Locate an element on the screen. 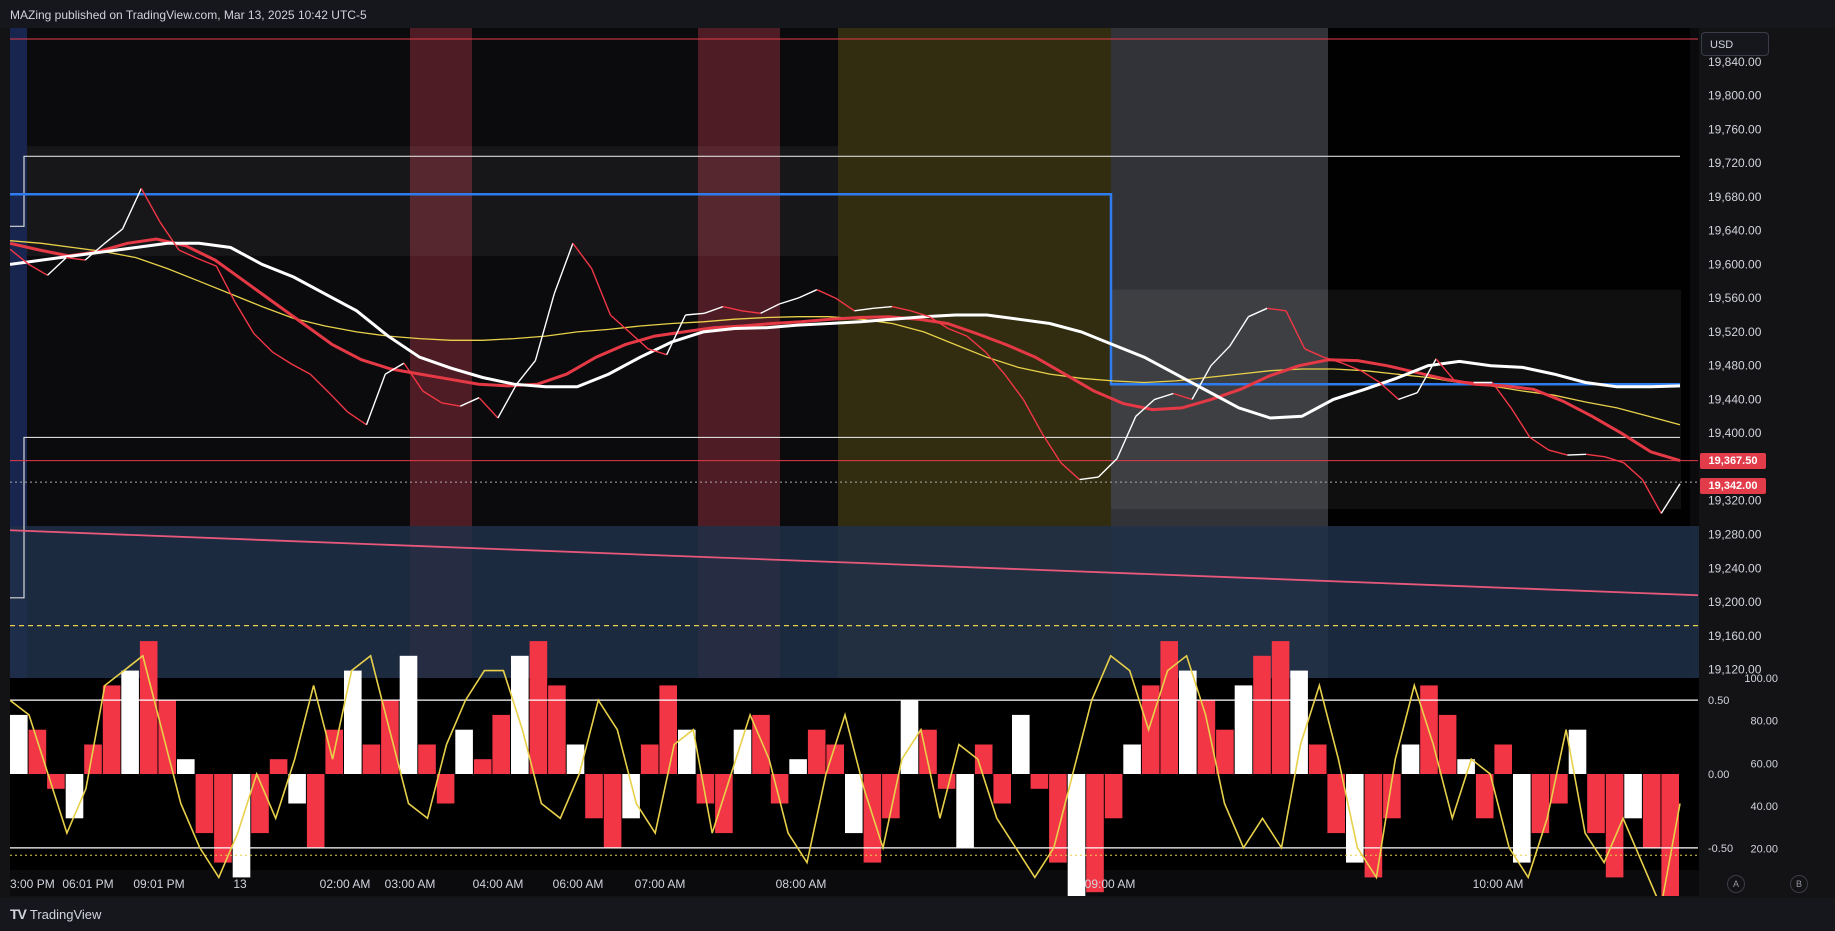  price-tick-label: 19,640.00 is located at coordinates (1735, 231).